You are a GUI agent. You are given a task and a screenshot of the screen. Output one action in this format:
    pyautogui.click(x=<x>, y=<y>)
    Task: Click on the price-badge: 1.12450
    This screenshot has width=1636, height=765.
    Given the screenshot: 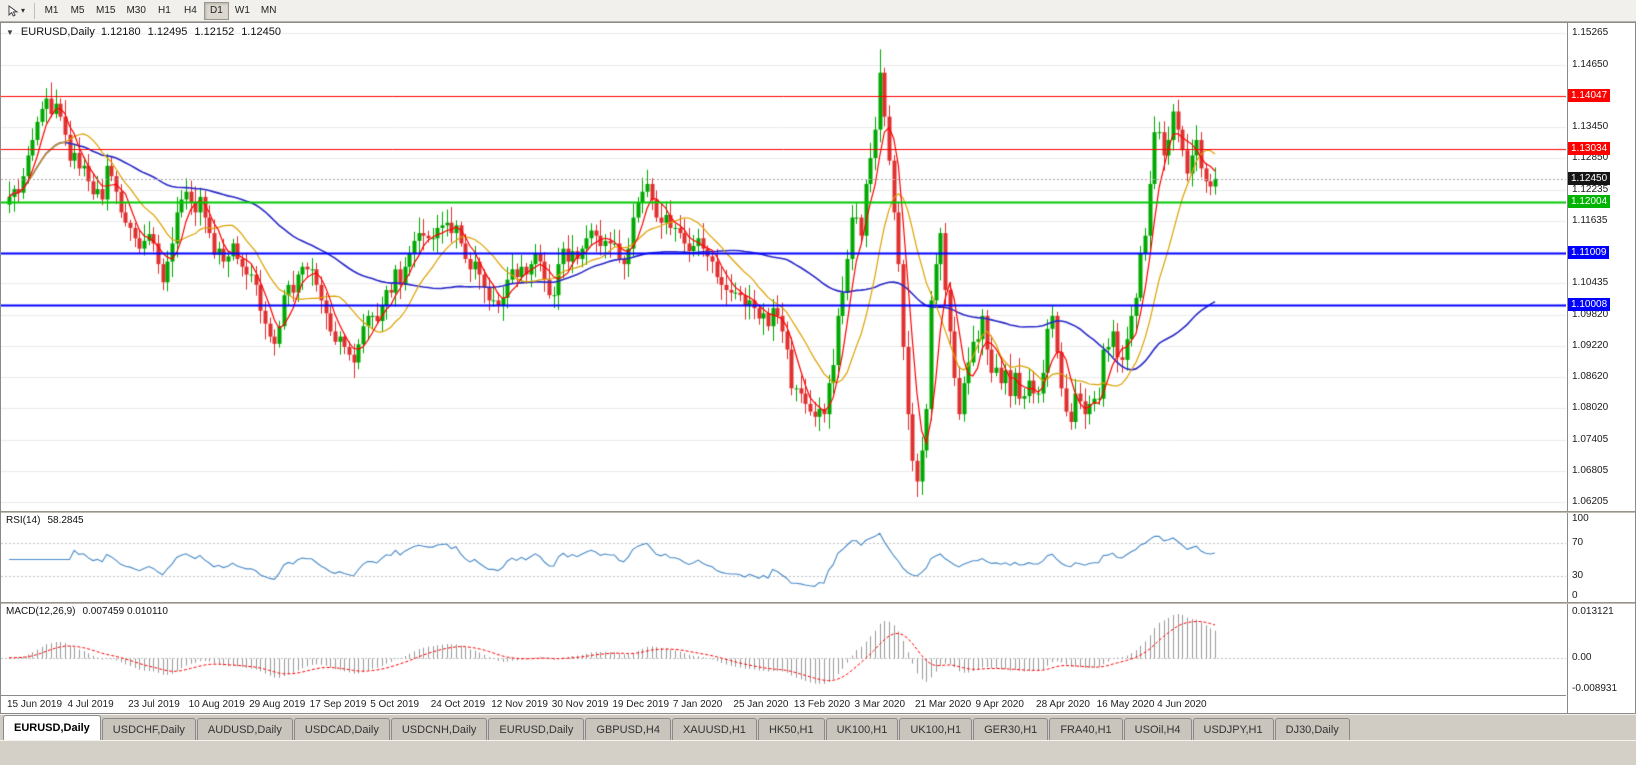 What is the action you would take?
    pyautogui.click(x=1589, y=178)
    